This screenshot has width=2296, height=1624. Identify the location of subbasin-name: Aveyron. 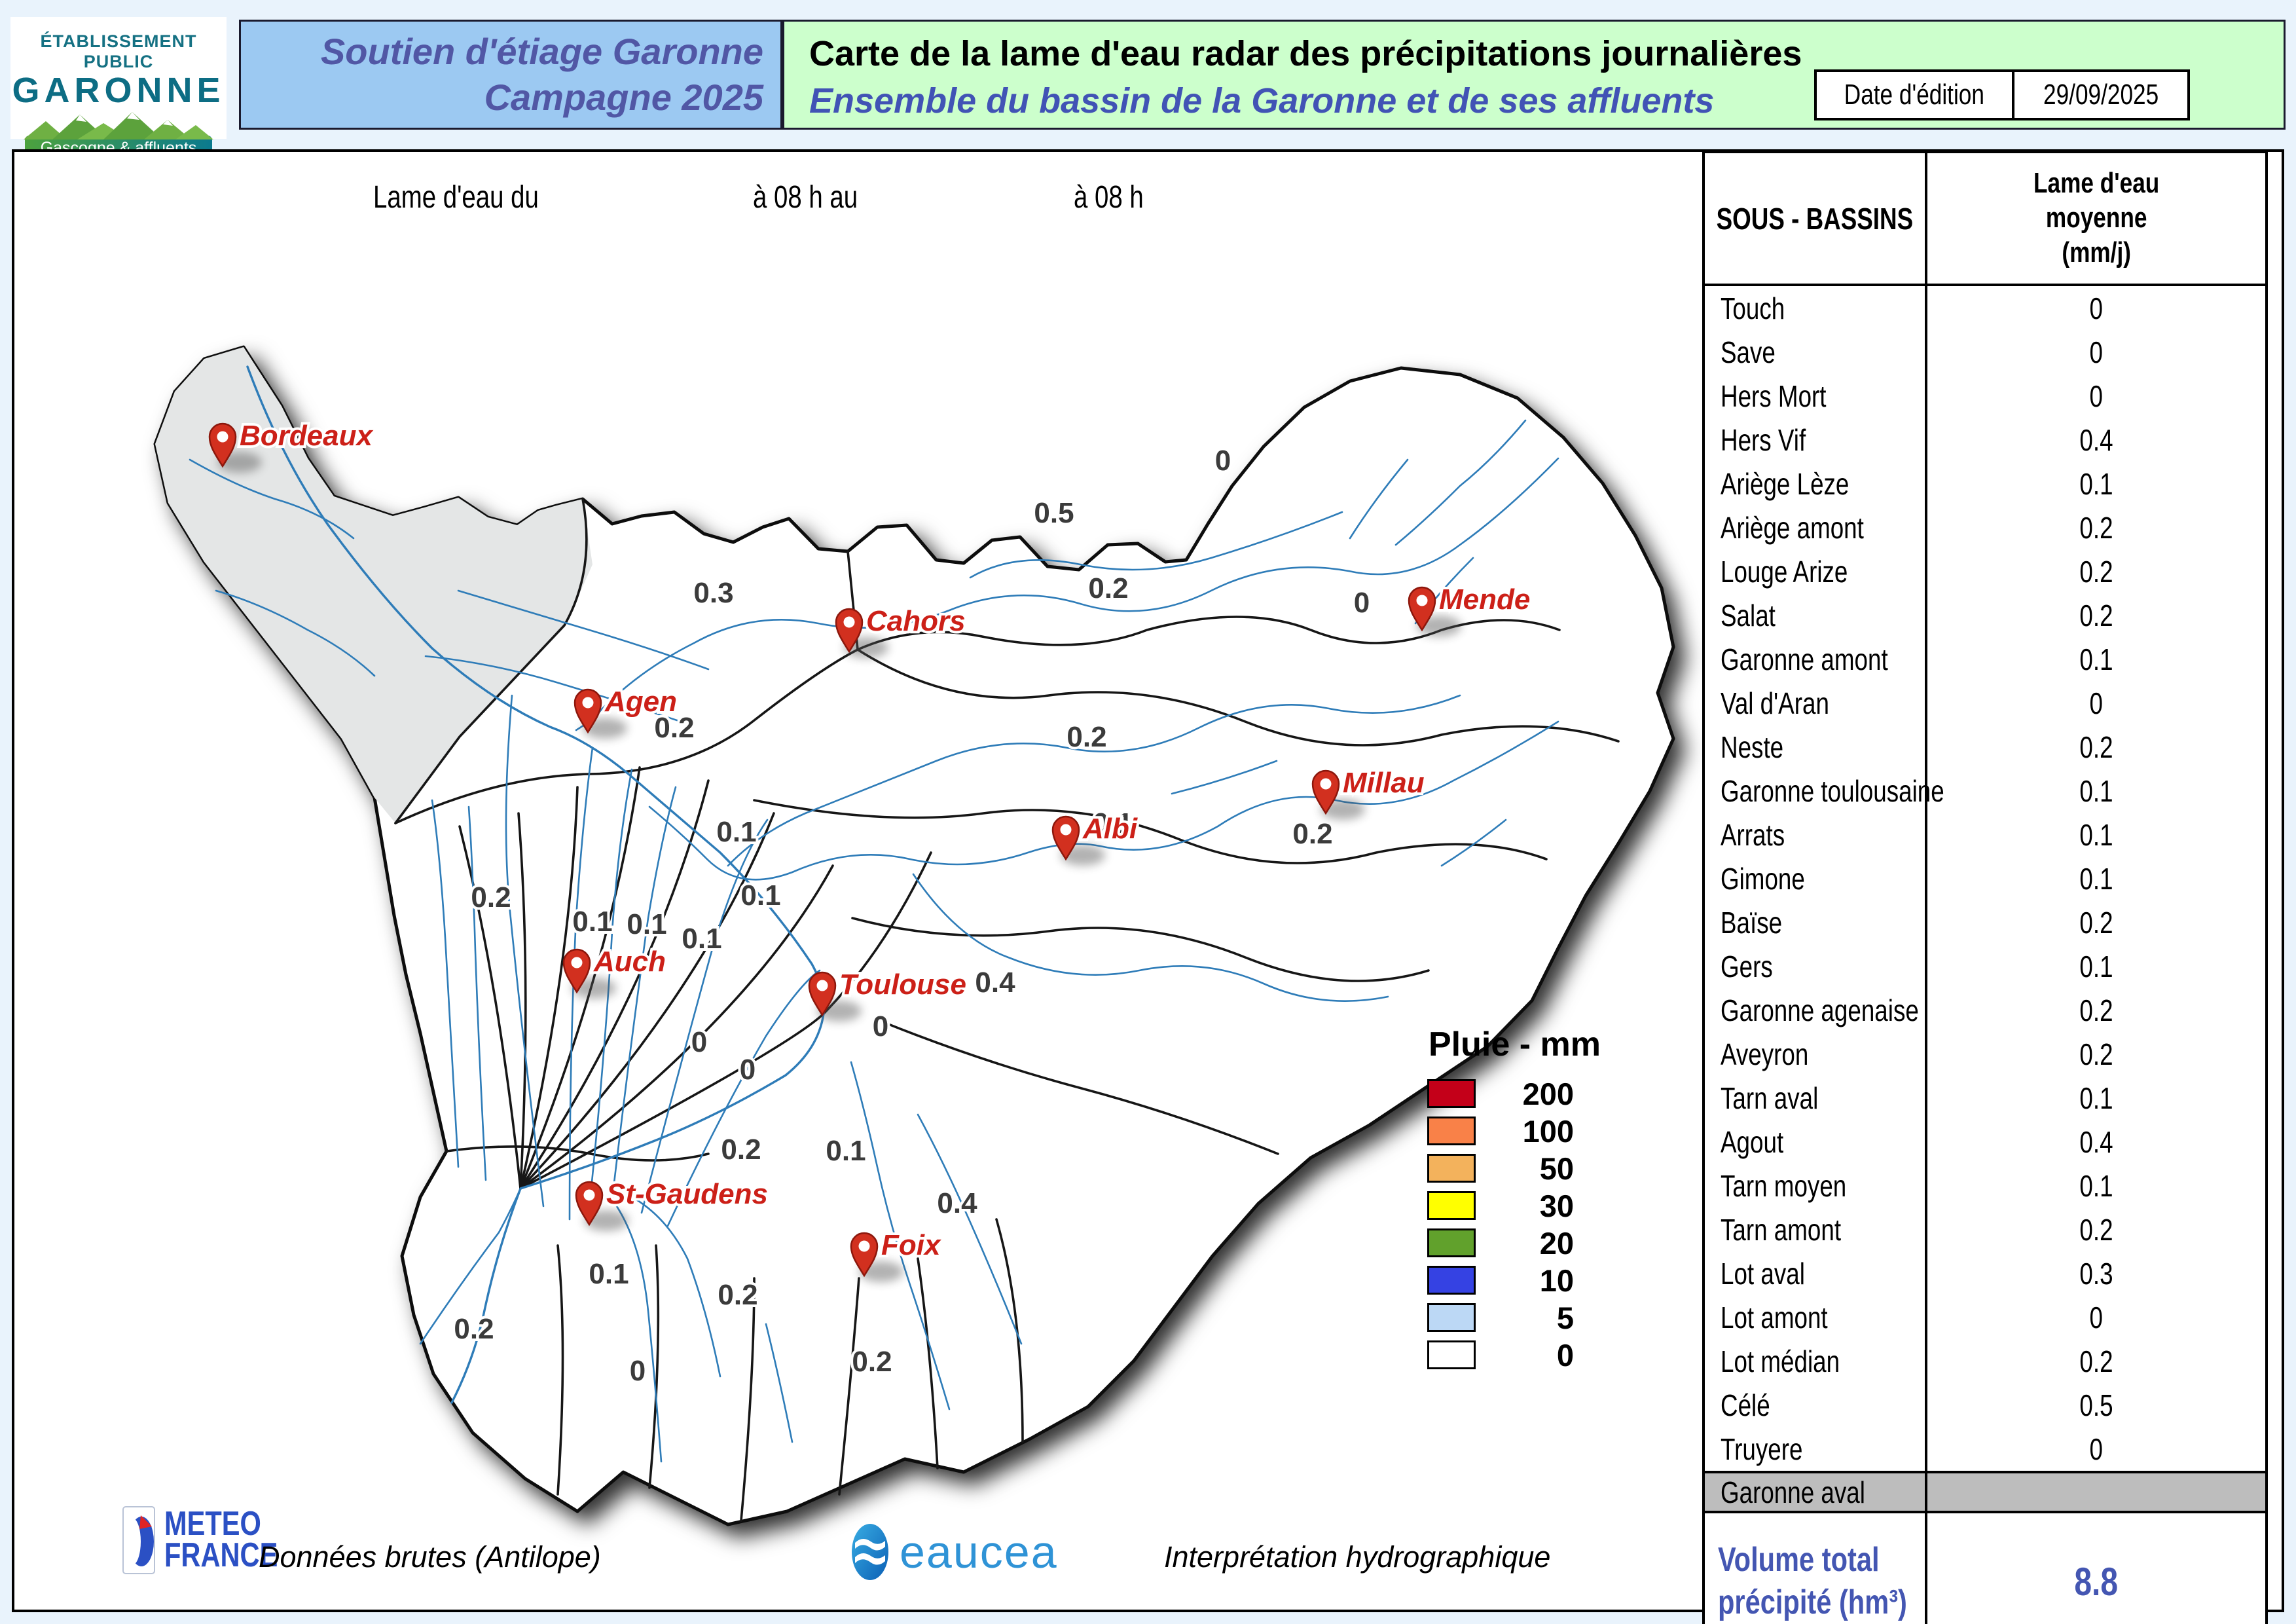
(1765, 1054).